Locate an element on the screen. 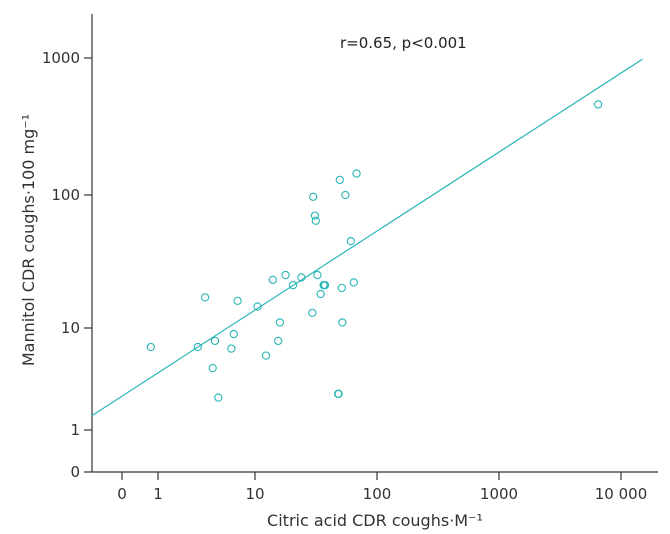  x-ticks: 0 1 10 100 1000 10 000 is located at coordinates (382, 487).